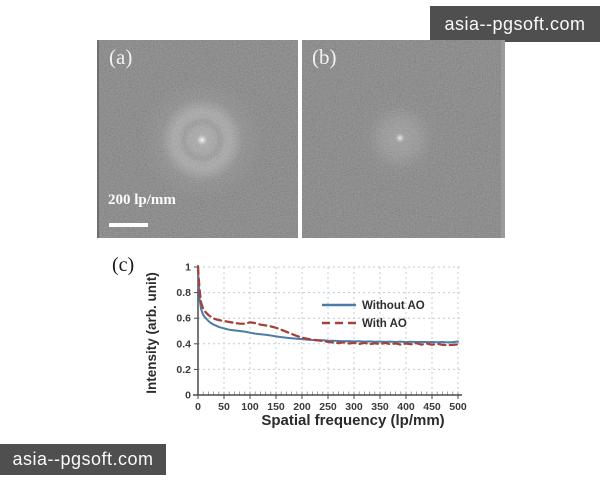 The width and height of the screenshot is (600, 480). I want to click on y-axis-title: Intensity (arb. unit), so click(151, 333).